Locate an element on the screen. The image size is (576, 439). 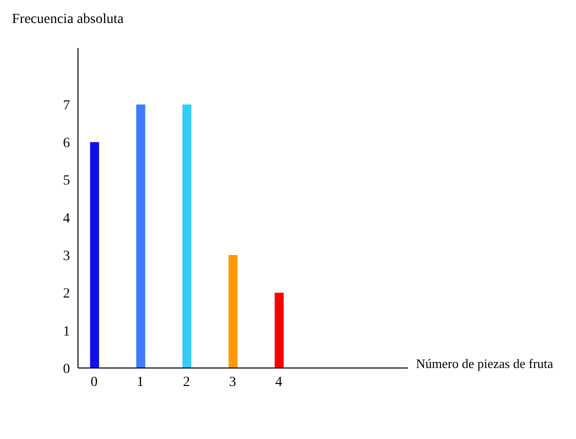
y-tick-label: 7 is located at coordinates (66, 106).